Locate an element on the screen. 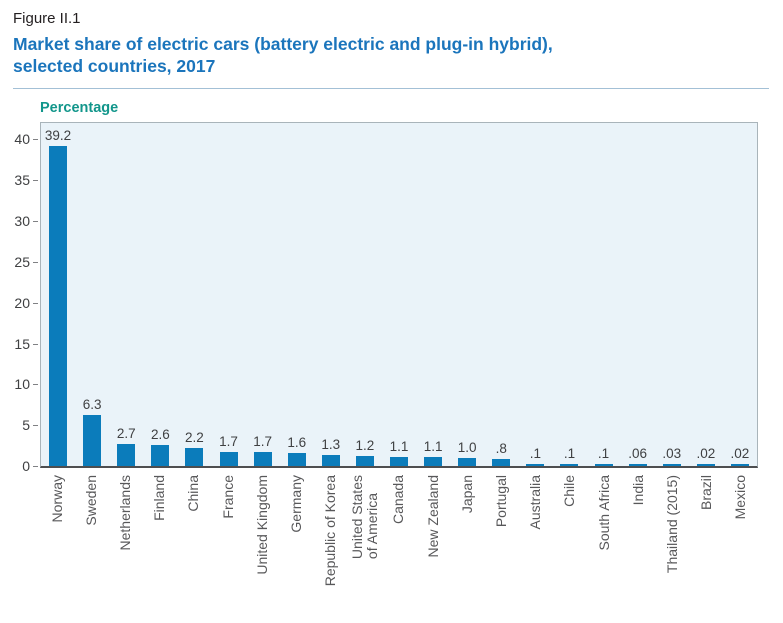 This screenshot has width=783, height=623. bar-slot: 2.7 is located at coordinates (126, 446).